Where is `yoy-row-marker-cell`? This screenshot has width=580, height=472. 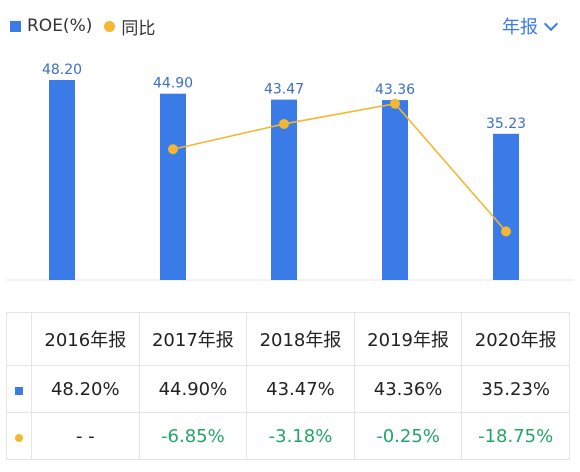
yoy-row-marker-cell is located at coordinates (19, 436).